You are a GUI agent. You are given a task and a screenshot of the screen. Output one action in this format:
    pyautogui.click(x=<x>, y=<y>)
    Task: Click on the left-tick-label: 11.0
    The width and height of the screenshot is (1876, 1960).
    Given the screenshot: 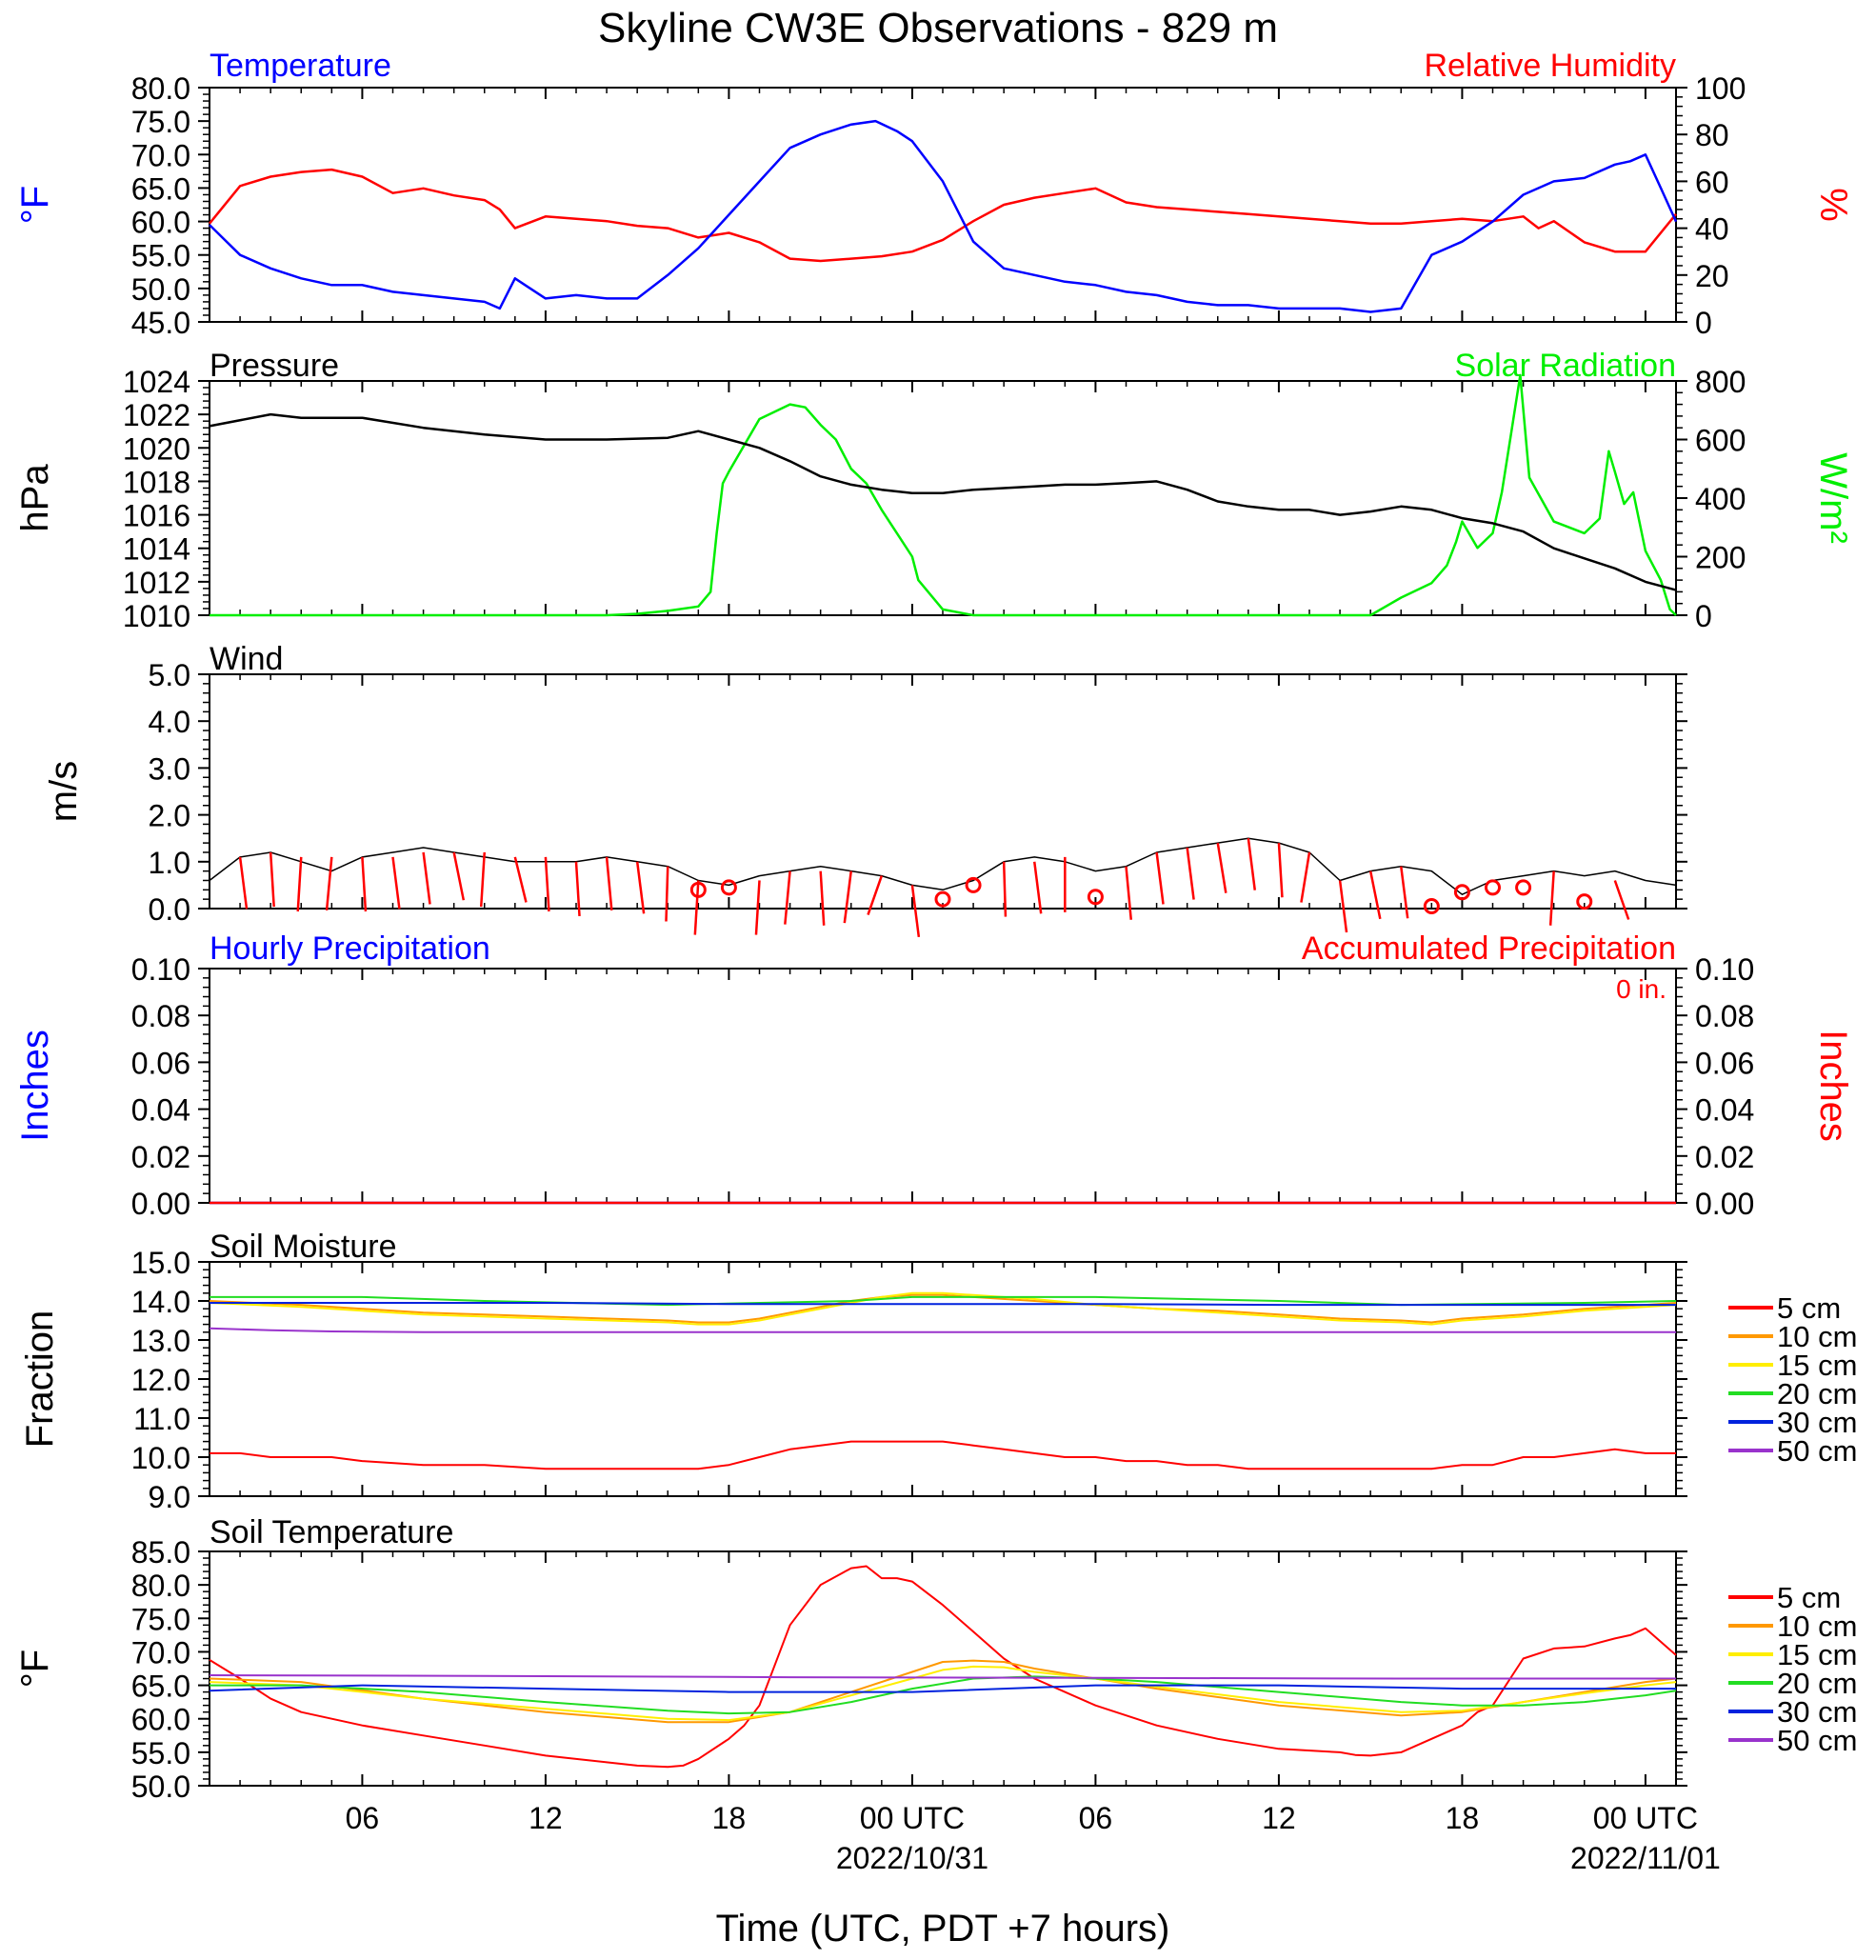 What is the action you would take?
    pyautogui.click(x=162, y=1419)
    